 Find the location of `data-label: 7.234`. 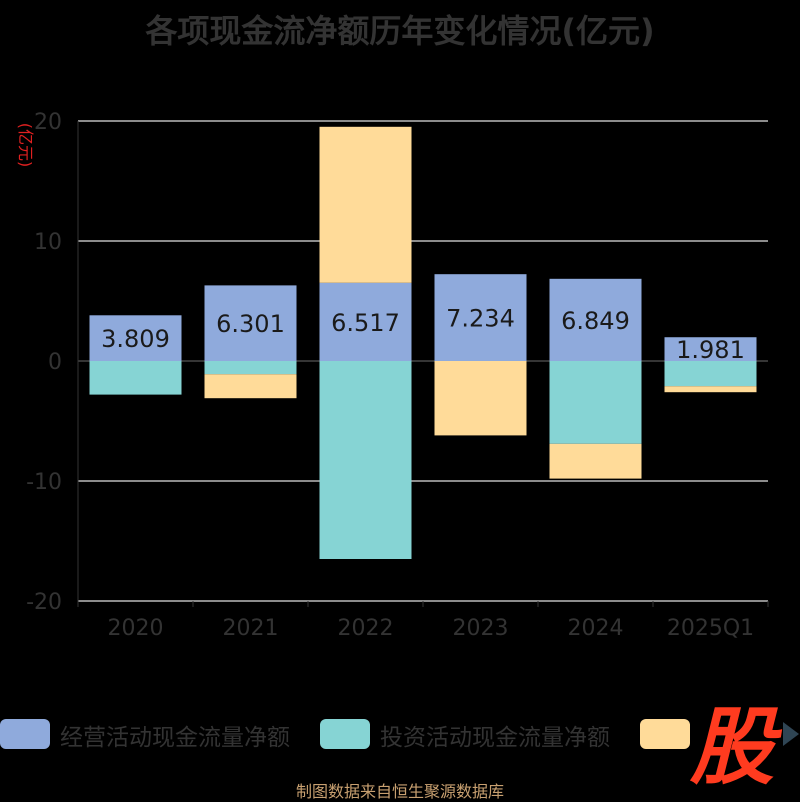

data-label: 7.234 is located at coordinates (480, 319).